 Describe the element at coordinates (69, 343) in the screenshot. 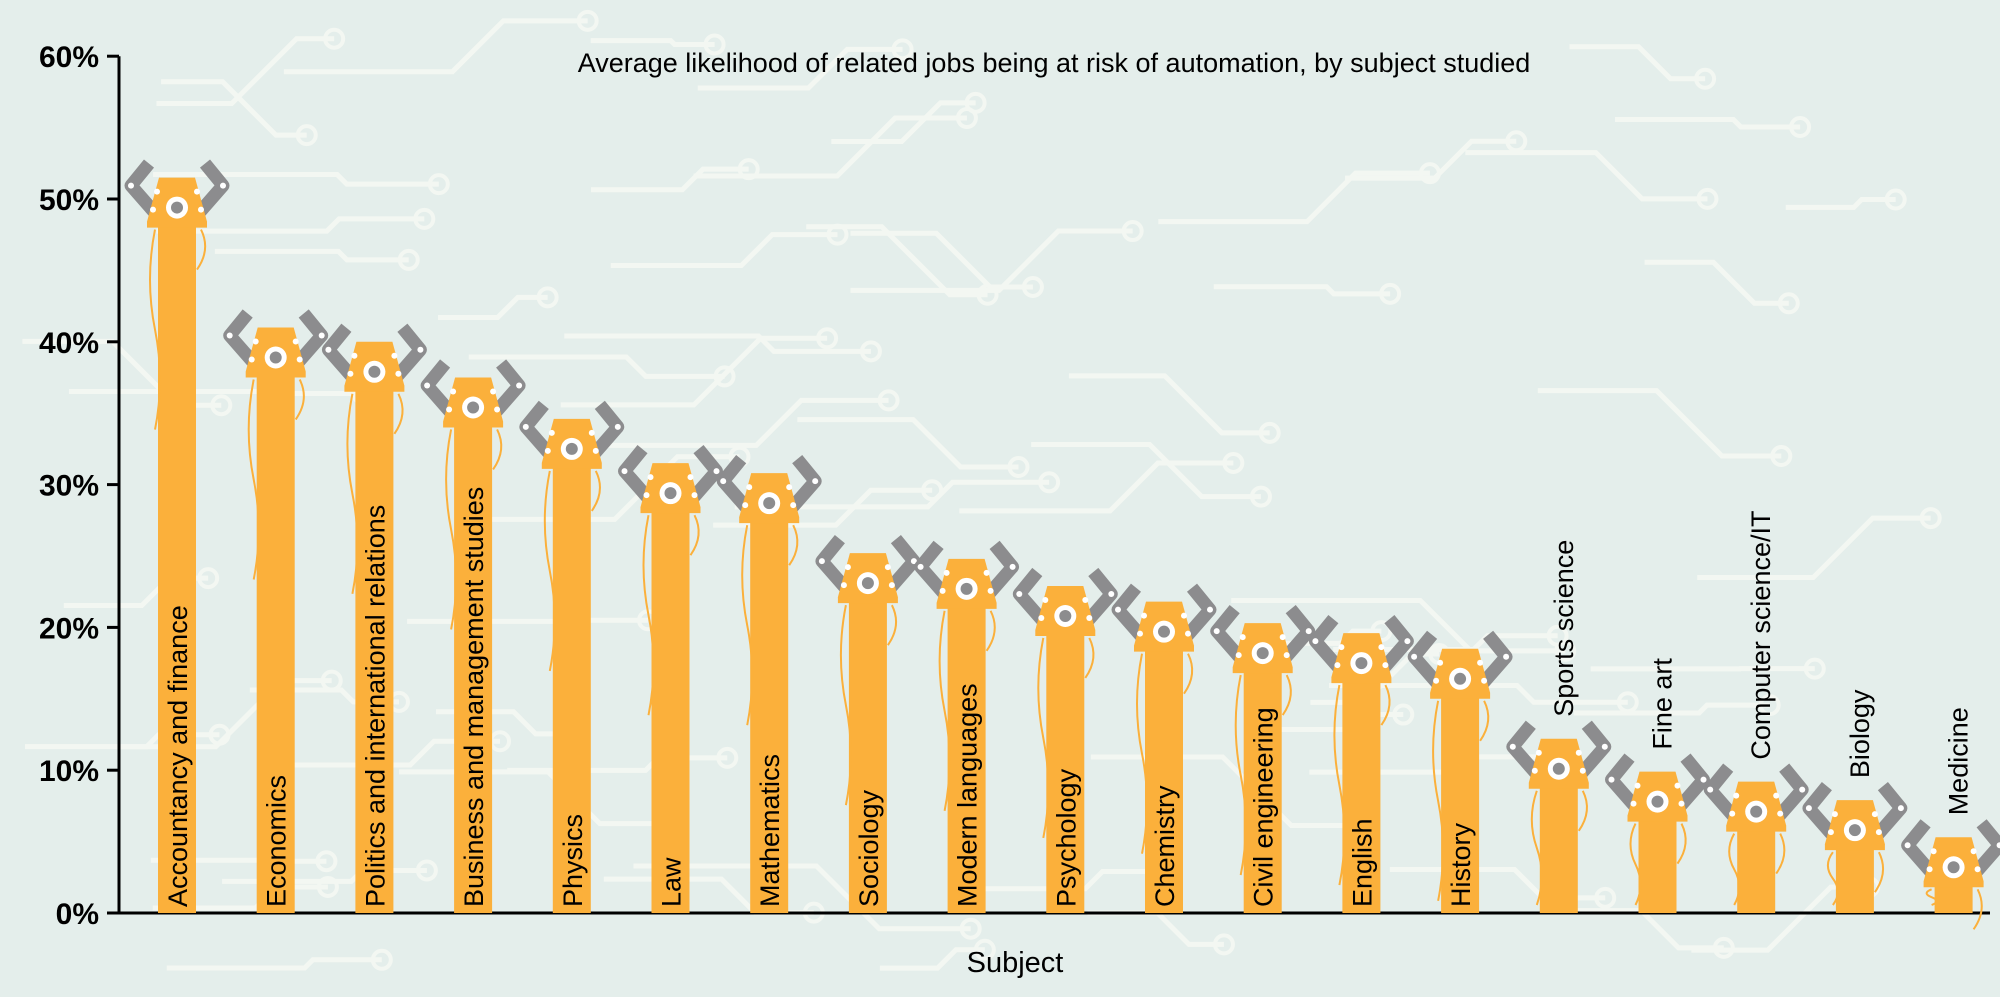

I see `y-tick-label: 40%` at that location.